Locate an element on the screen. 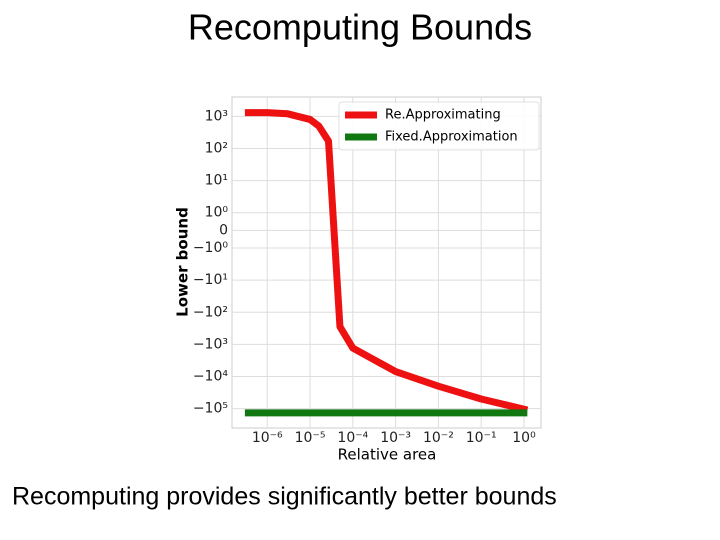 The height and width of the screenshot is (540, 720). y-tick-label: −10⁰ is located at coordinates (211, 248).